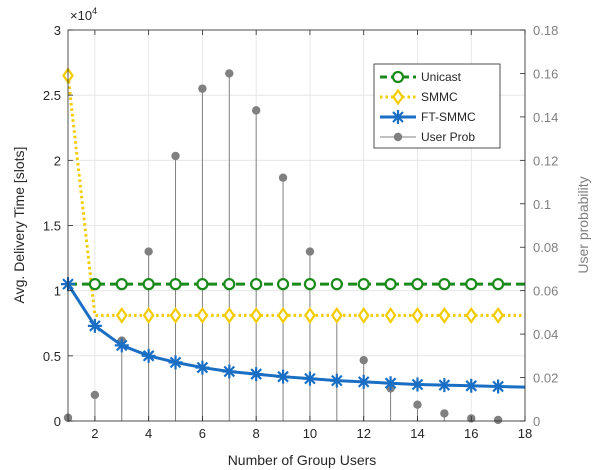  Describe the element at coordinates (57, 291) in the screenshot. I see `y-tick-label: 1` at that location.